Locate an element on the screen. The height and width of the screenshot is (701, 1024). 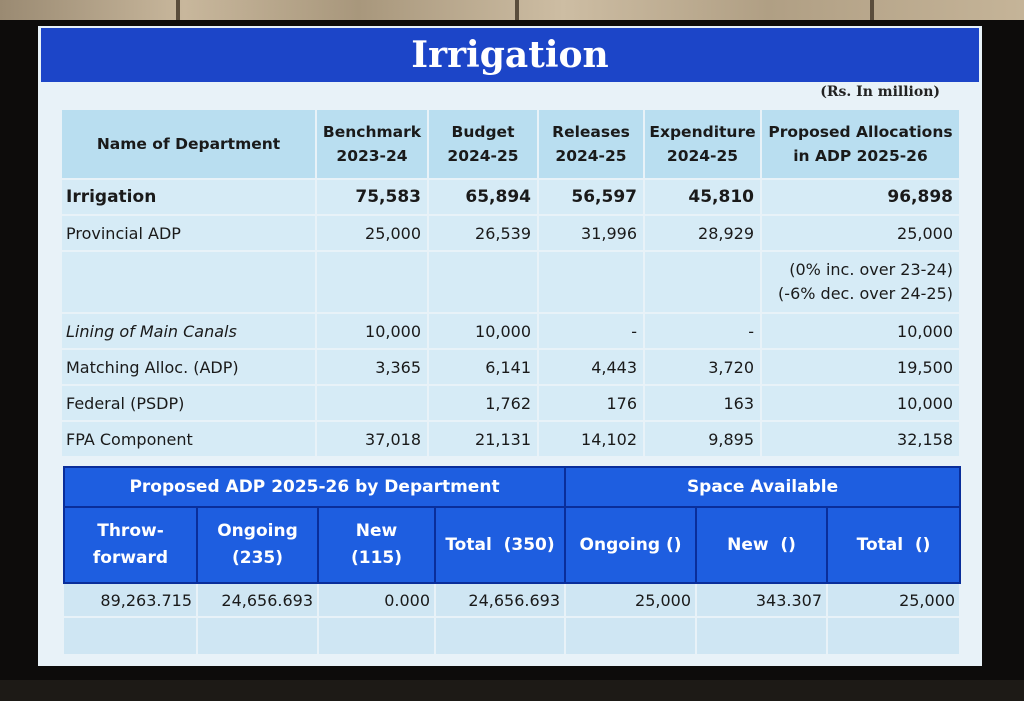
cell-budget: 21,131 is located at coordinates (483, 438).